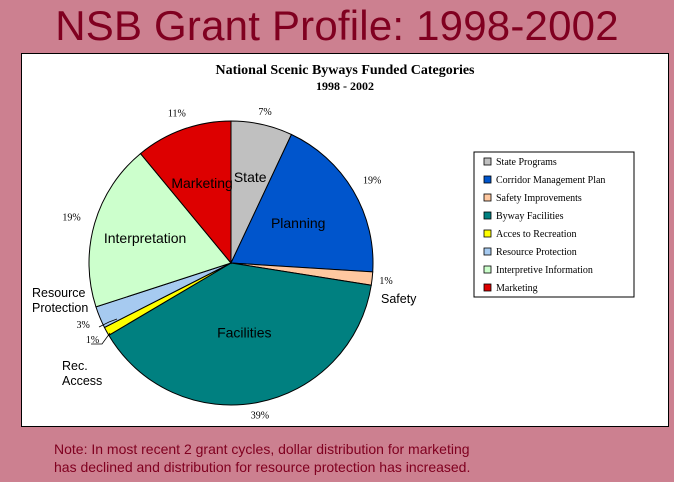 Image resolution: width=674 pixels, height=482 pixels. I want to click on legend-label-7: Marketing, so click(517, 288).